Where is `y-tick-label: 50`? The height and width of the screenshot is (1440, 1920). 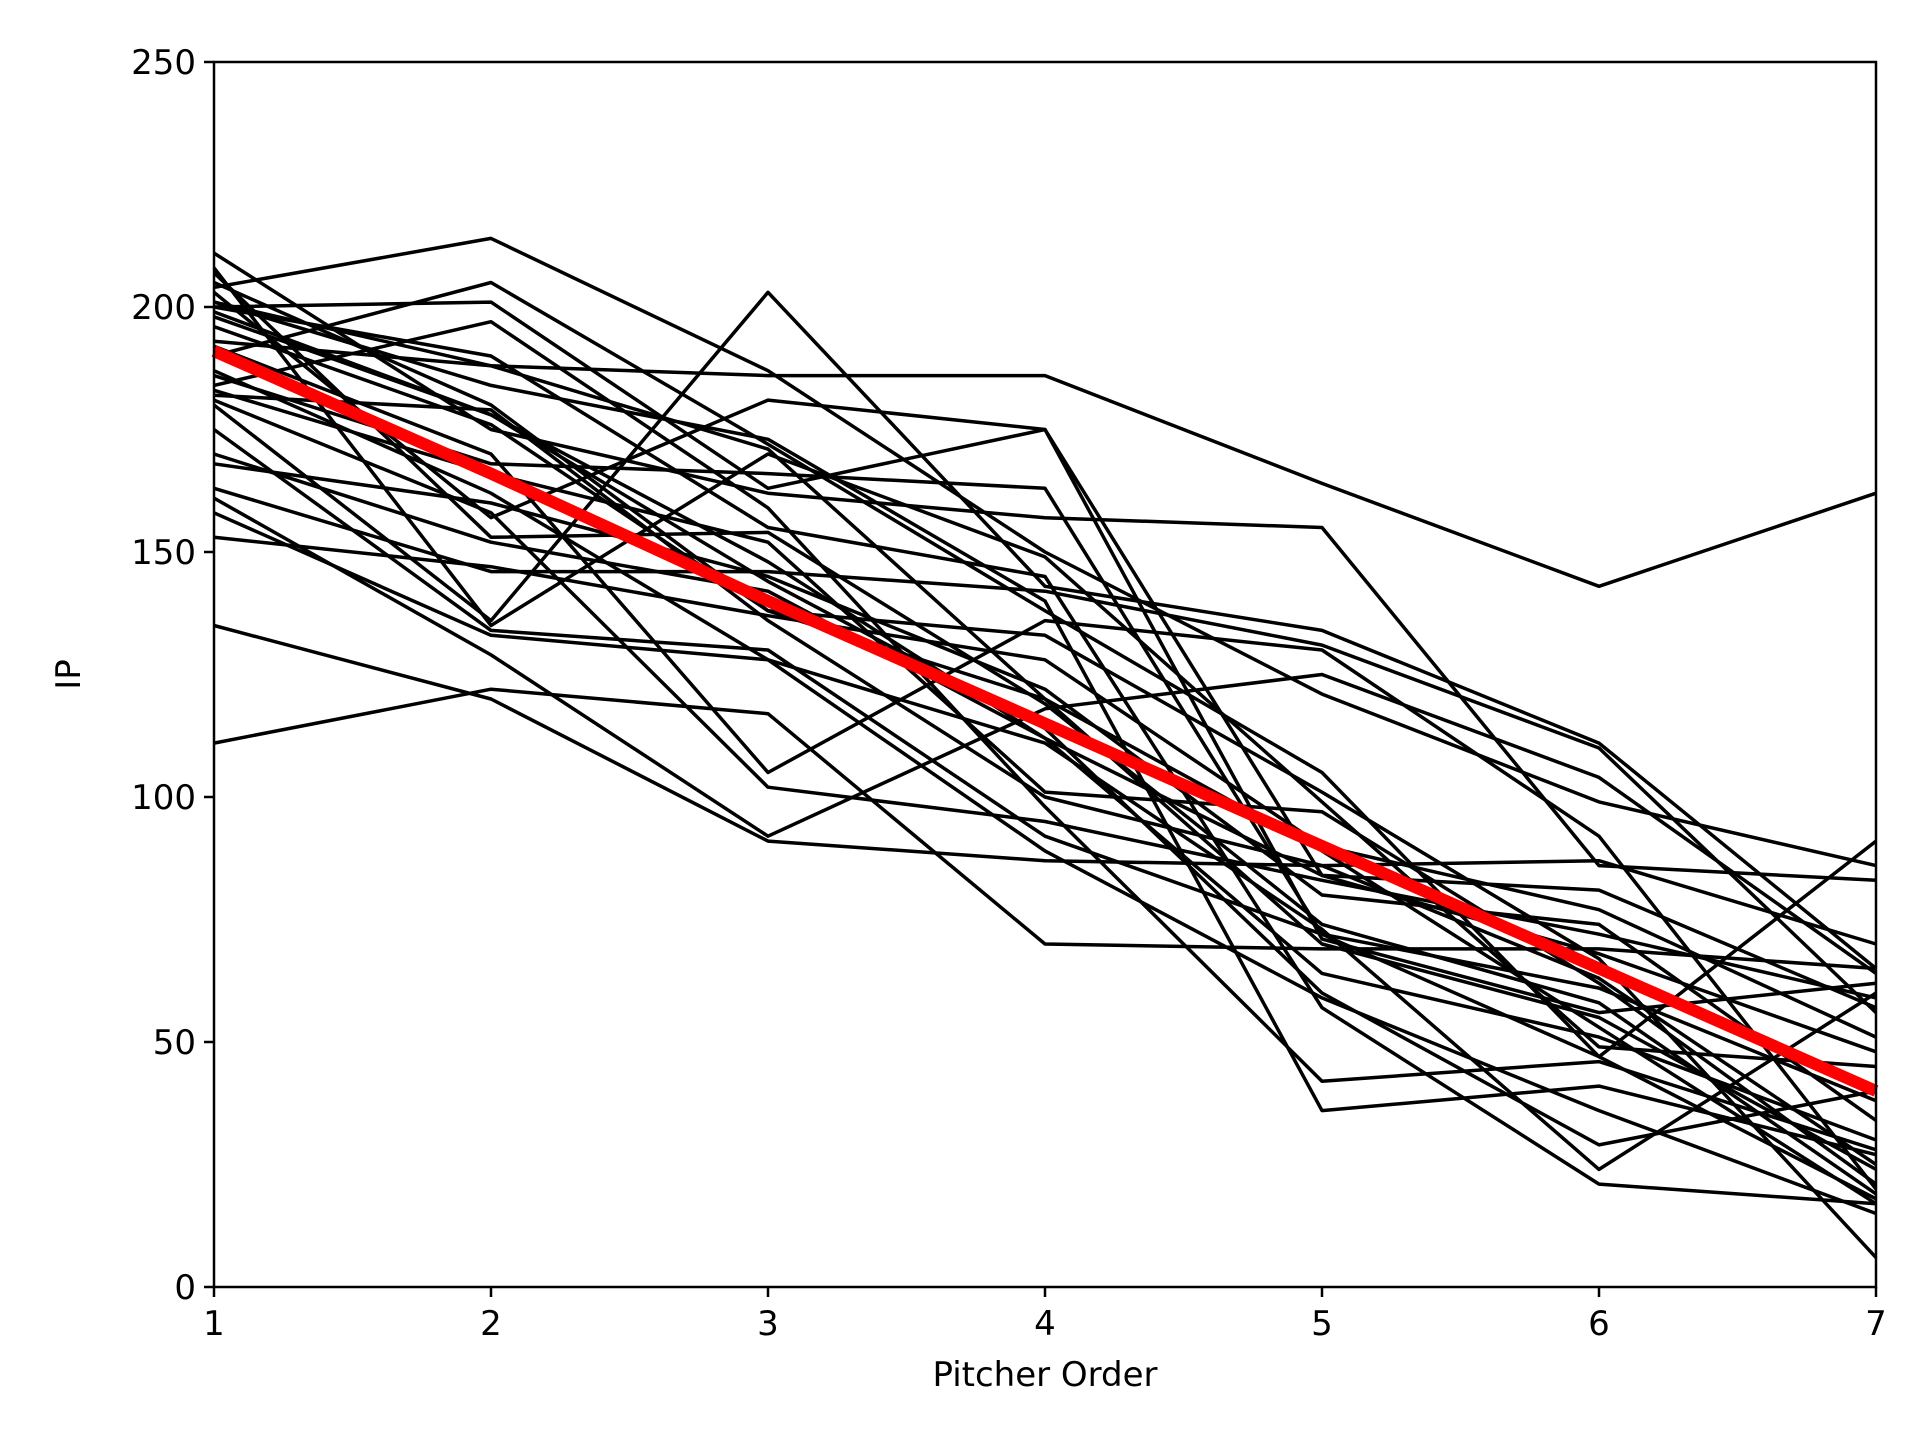 y-tick-label: 50 is located at coordinates (174, 1043).